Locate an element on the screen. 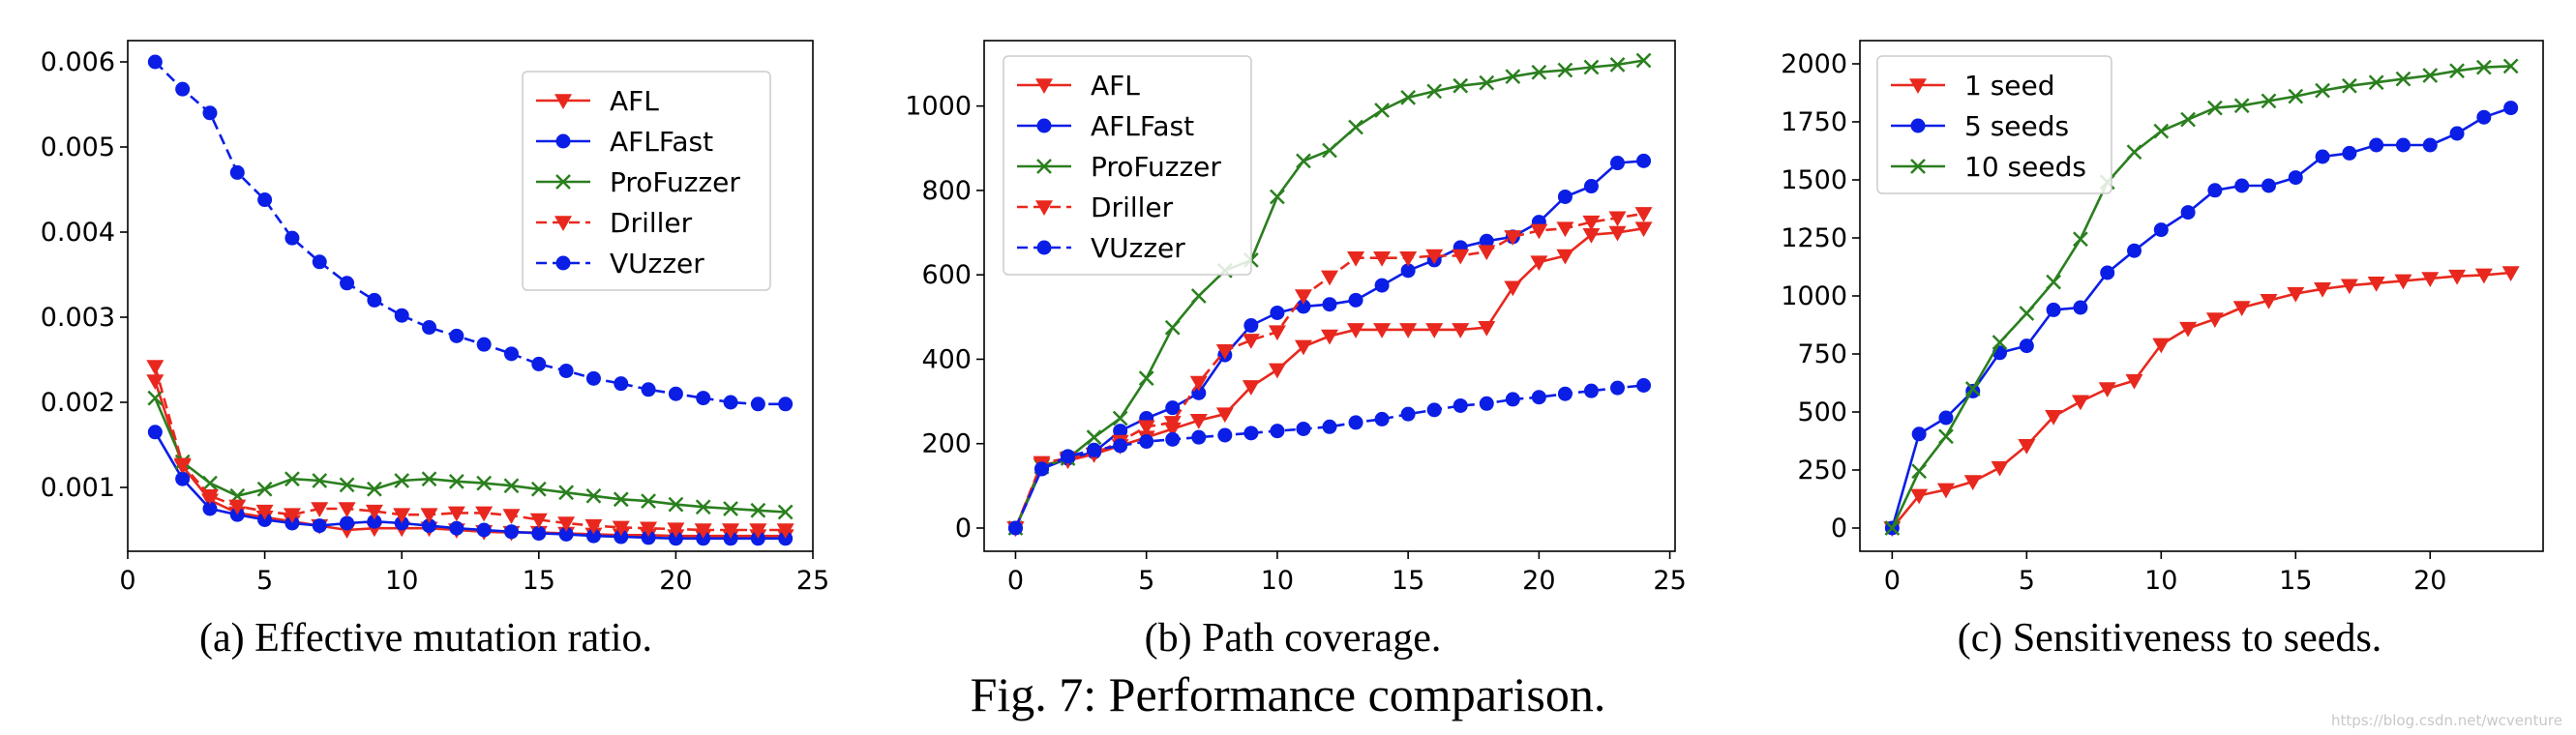 This screenshot has height=735, width=2576. series-profuzzer is located at coordinates (470, 455).